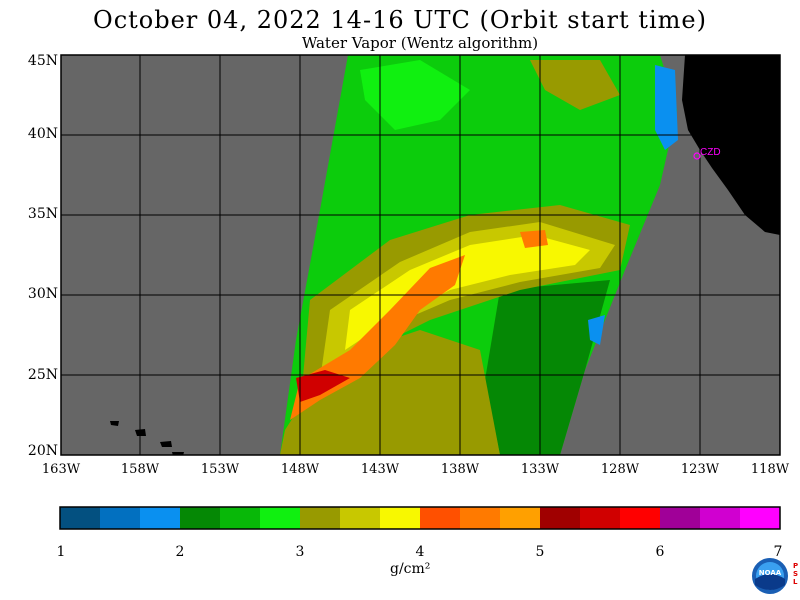  I want to click on land-north-america, so click(731, 145).